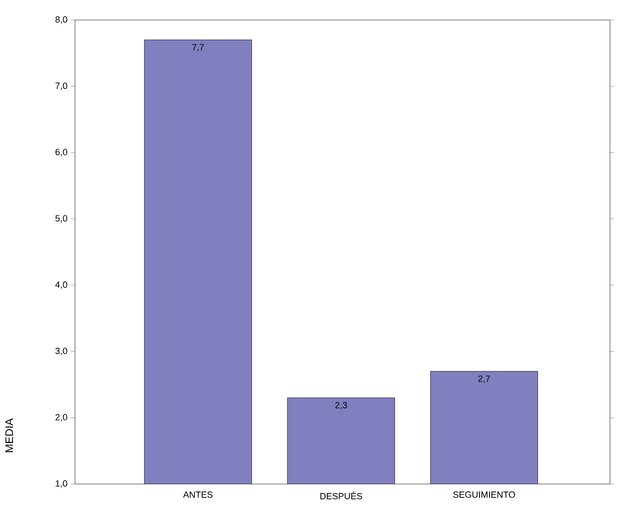  What do you see at coordinates (341, 495) in the screenshot?
I see `x-tick-label: DESPUÉS` at bounding box center [341, 495].